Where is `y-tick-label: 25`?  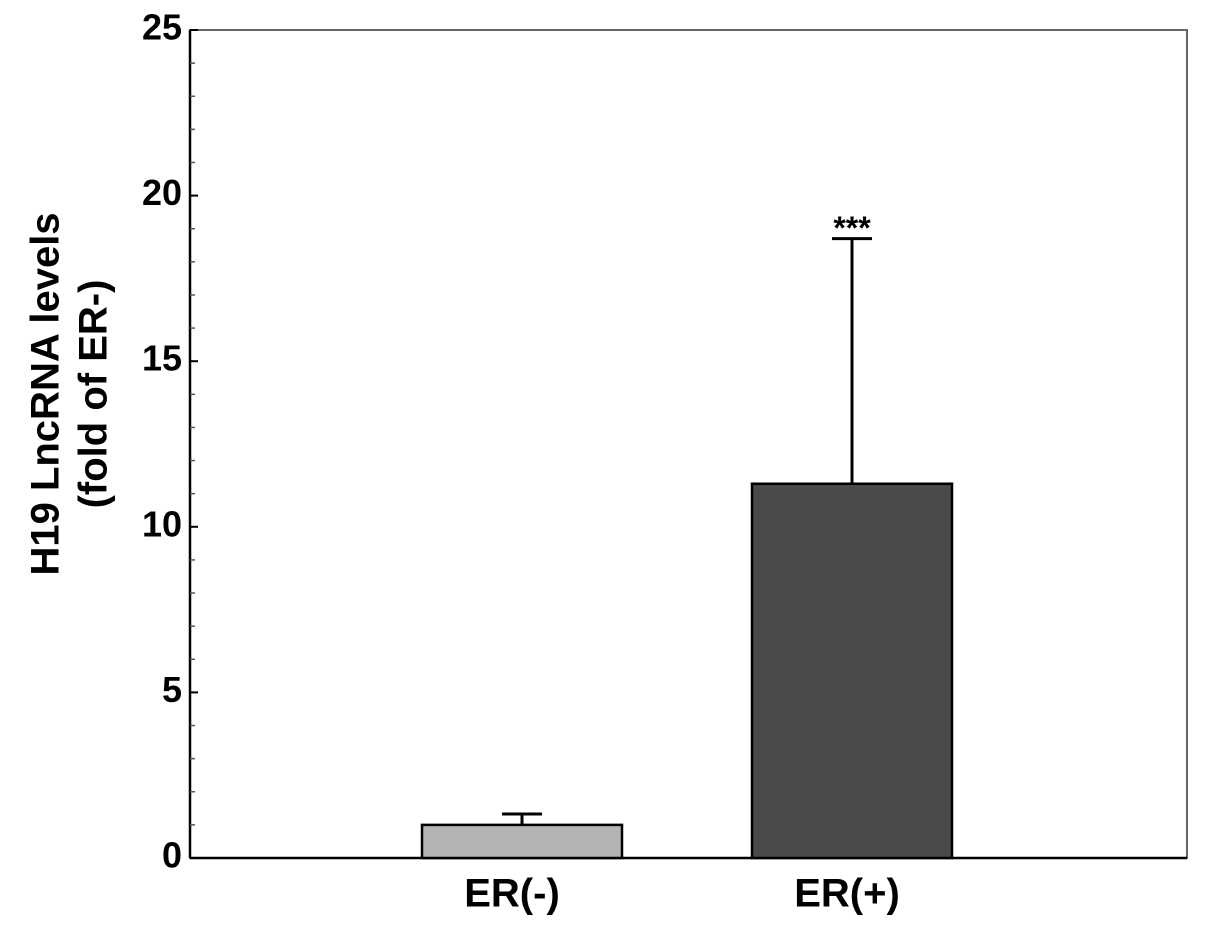 y-tick-label: 25 is located at coordinates (162, 27).